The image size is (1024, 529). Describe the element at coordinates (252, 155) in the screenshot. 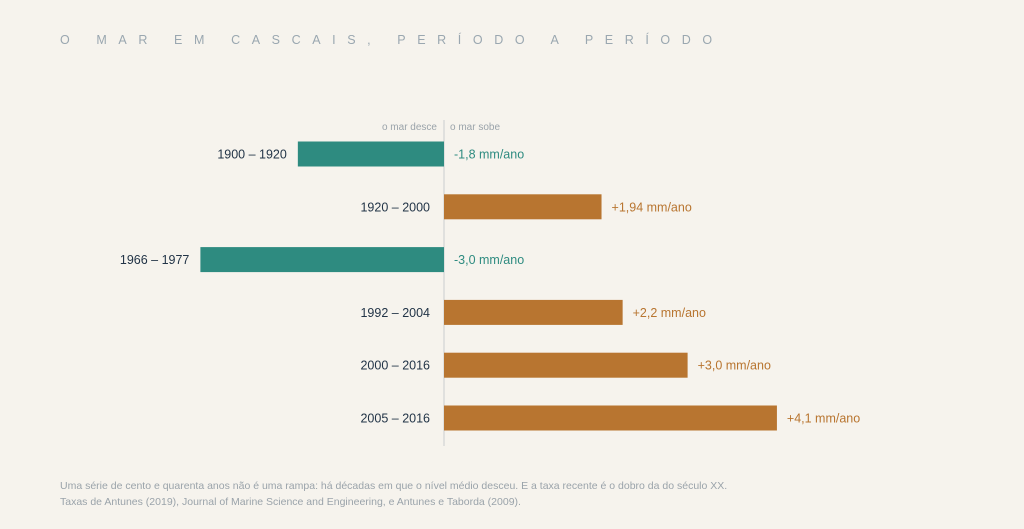

I see `category-label: 1900 – 1920` at that location.